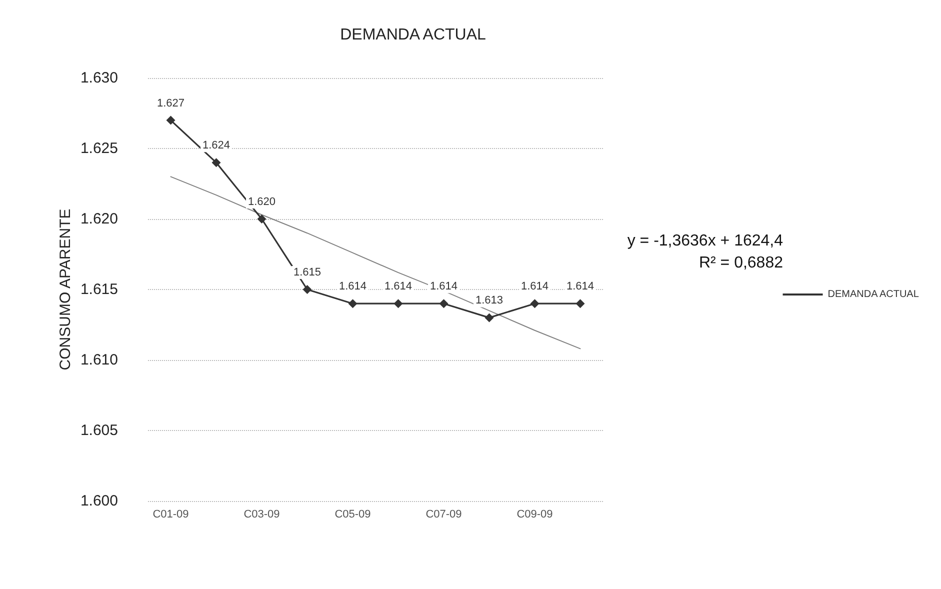 This screenshot has width=941, height=589. I want to click on x-tick-label: C03-09, so click(262, 514).